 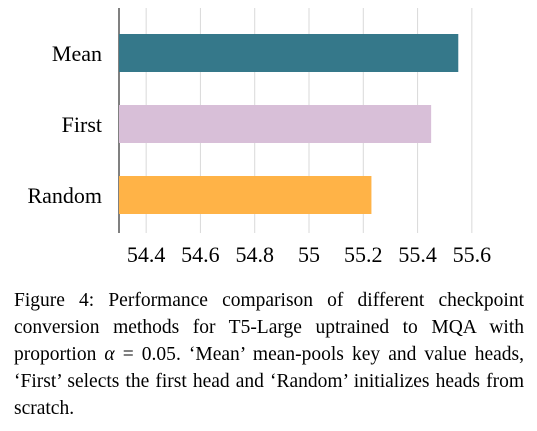 I want to click on x-tick-label: 54.4, so click(x=146, y=254).